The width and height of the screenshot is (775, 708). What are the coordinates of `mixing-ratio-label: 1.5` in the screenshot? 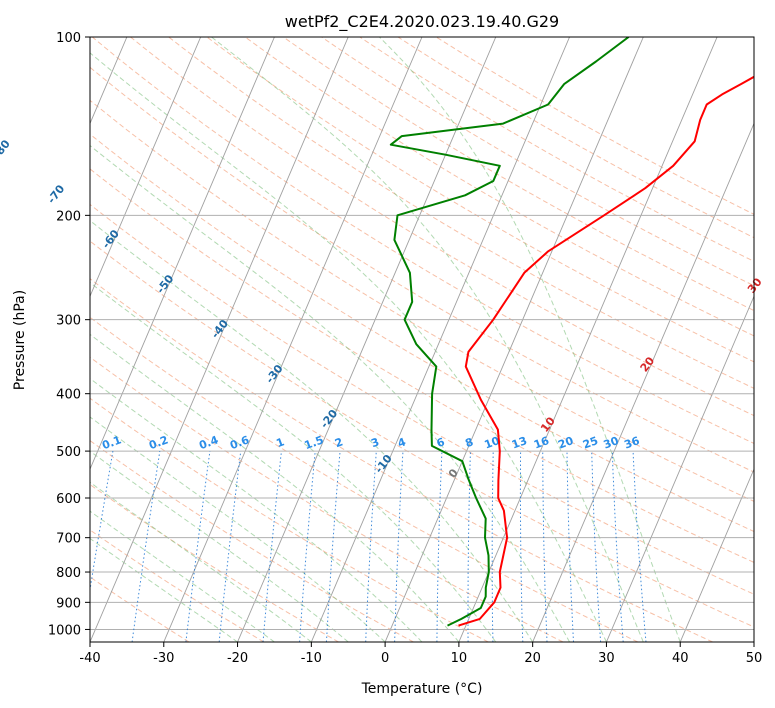 It's located at (314, 442).